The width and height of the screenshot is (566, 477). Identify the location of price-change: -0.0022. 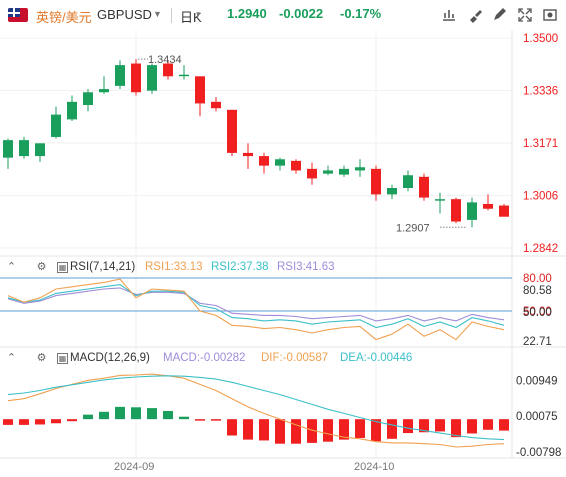
(301, 13).